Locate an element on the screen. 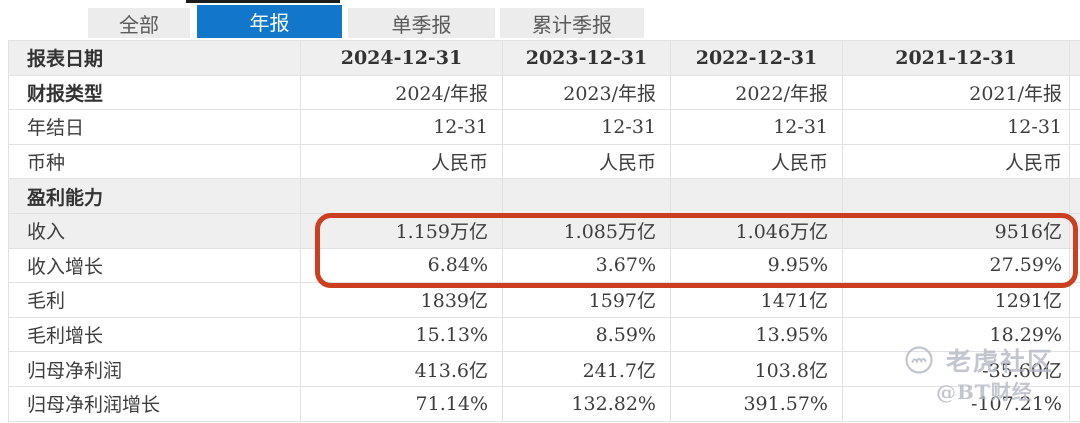  cell-value: 15.13% is located at coordinates (401, 334).